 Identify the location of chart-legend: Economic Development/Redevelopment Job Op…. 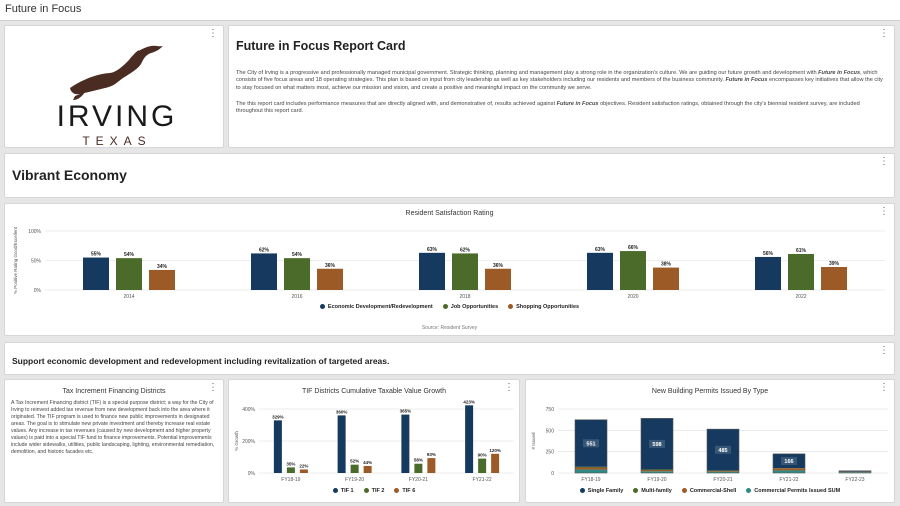
(449, 307).